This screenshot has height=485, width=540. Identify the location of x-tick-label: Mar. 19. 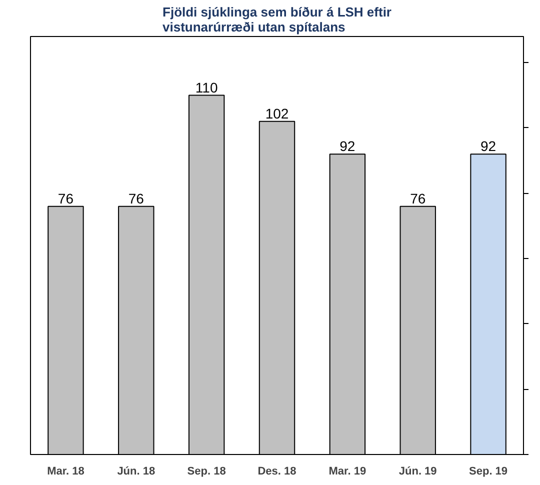
(347, 472).